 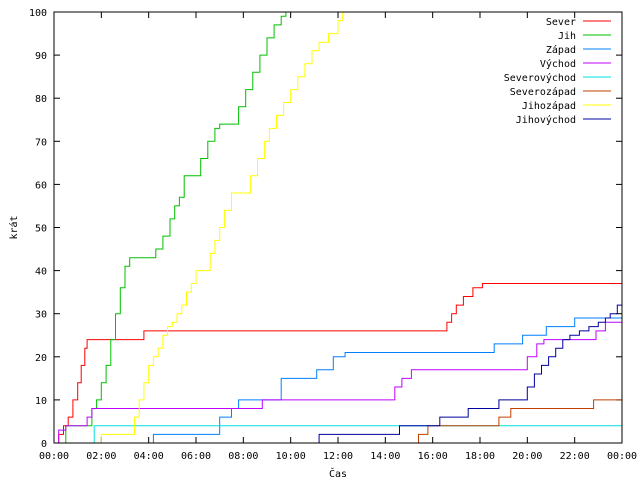 What do you see at coordinates (41, 358) in the screenshot?
I see `y-tick-label: 20` at bounding box center [41, 358].